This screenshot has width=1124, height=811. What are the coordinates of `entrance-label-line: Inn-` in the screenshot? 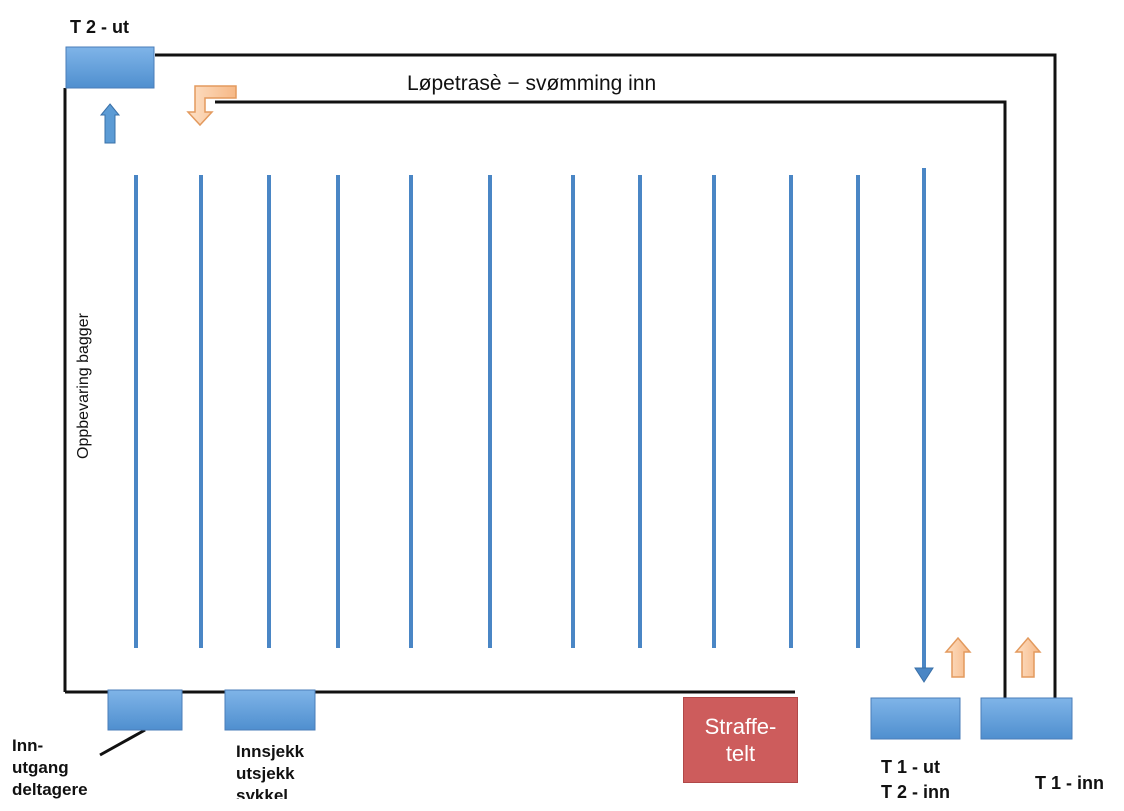 It's located at (28, 745).